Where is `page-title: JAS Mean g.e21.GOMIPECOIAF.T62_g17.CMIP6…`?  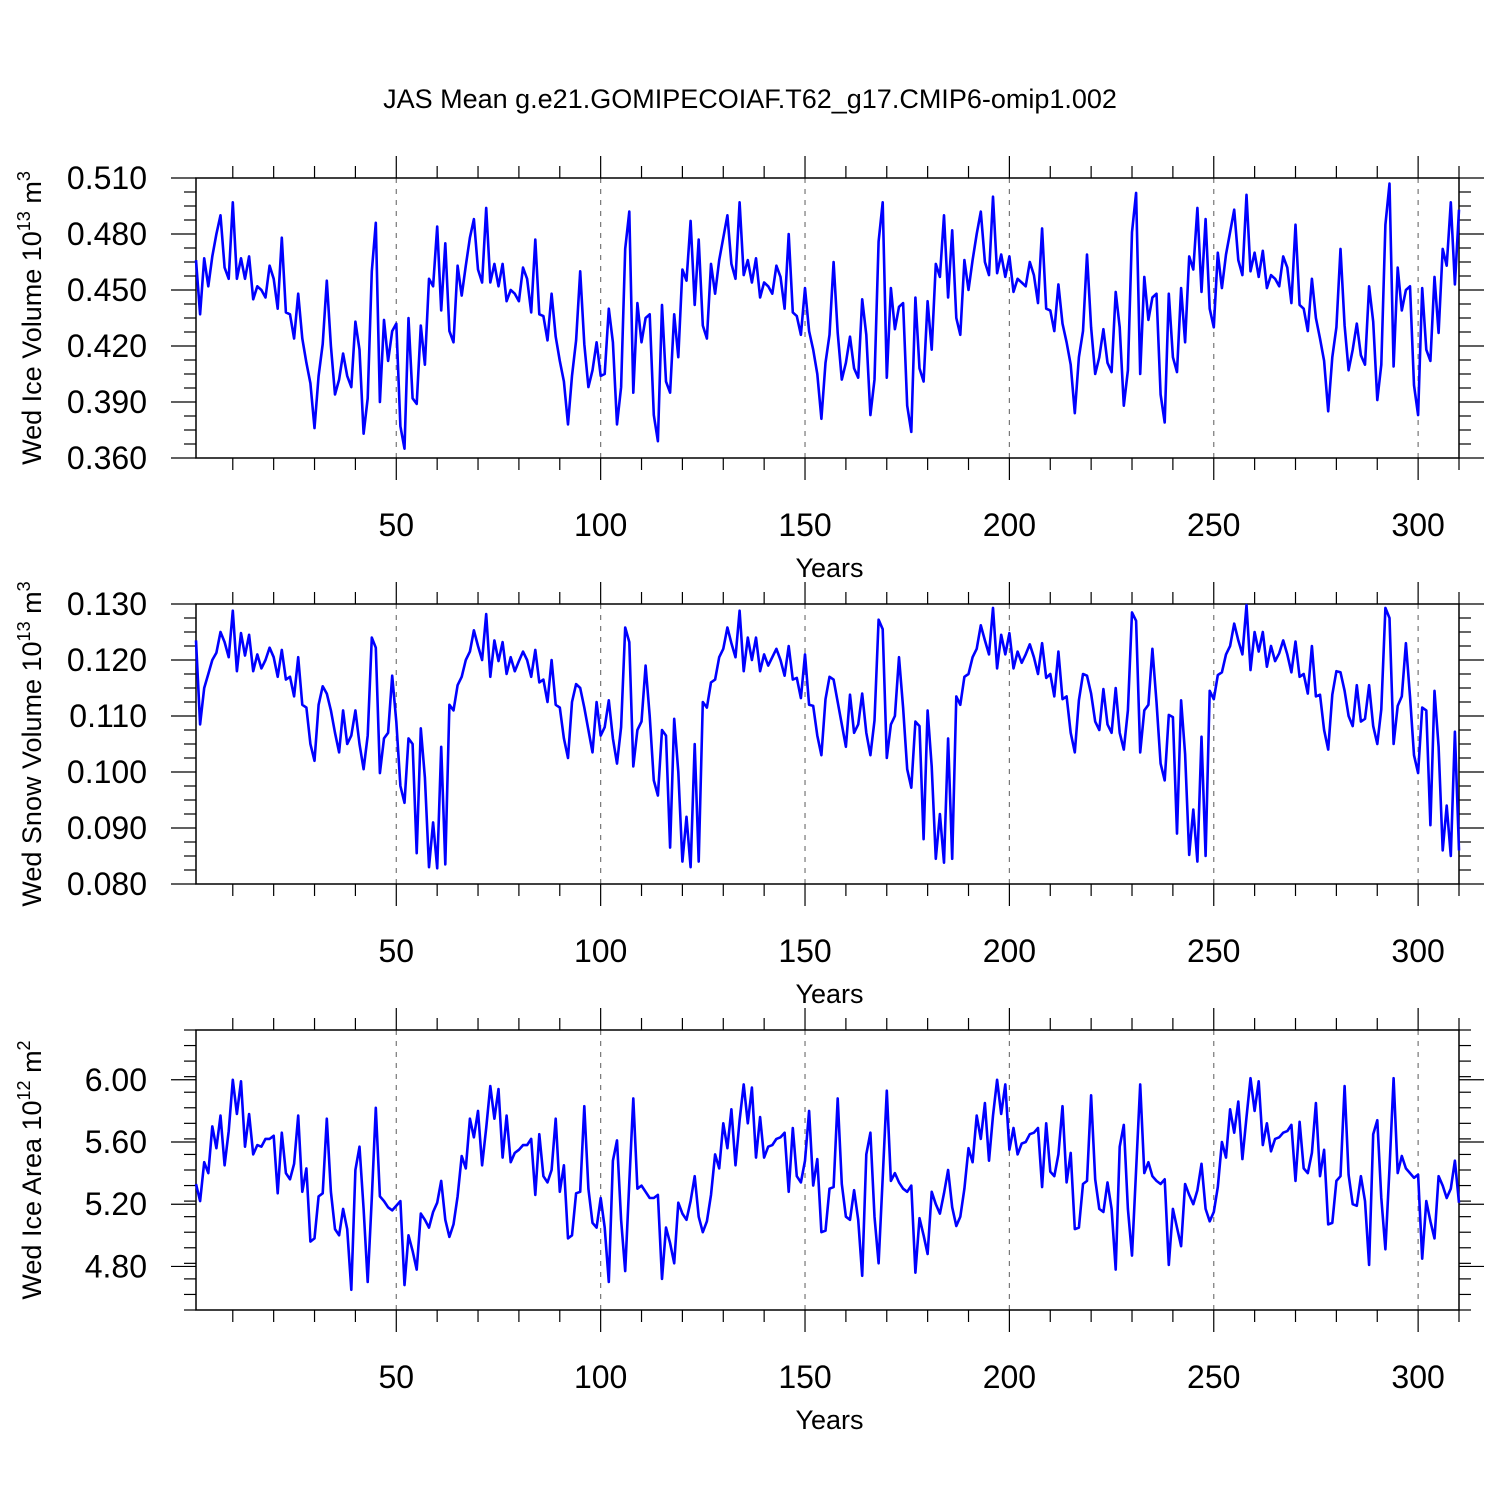 page-title: JAS Mean g.e21.GOMIPECOIAF.T62_g17.CMIP6… is located at coordinates (750, 99).